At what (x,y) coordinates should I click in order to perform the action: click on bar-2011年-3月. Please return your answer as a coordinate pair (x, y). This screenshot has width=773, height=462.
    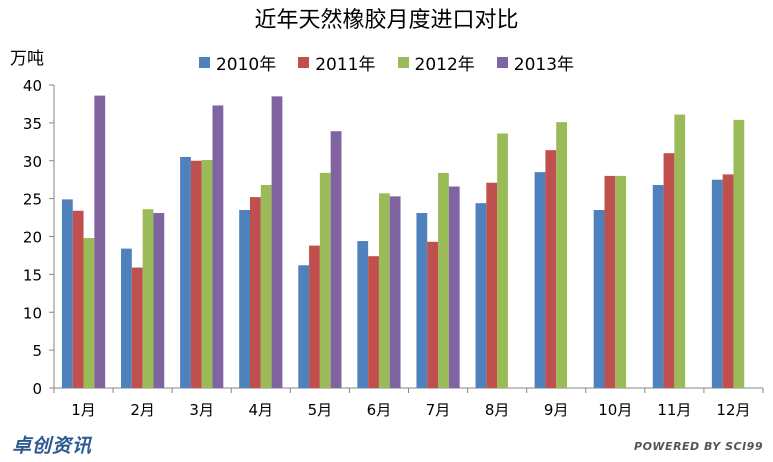
    Looking at the image, I should click on (196, 274).